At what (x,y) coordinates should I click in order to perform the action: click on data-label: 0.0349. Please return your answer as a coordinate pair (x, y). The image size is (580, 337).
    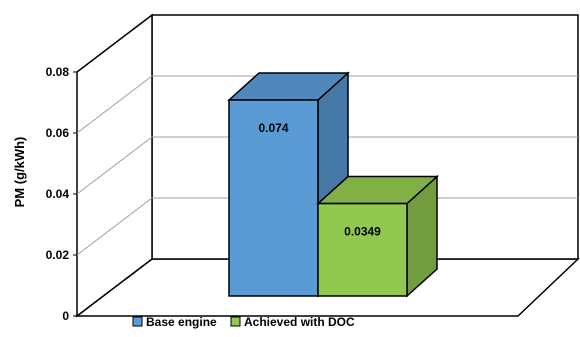
    Looking at the image, I should click on (362, 232).